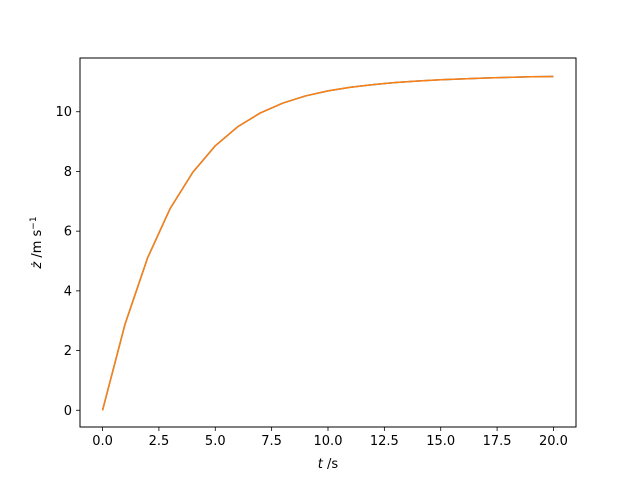  I want to click on x-tick-label: 2.5, so click(159, 441).